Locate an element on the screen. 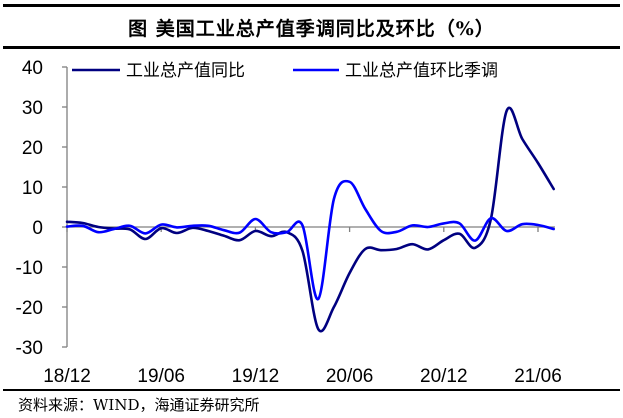 The width and height of the screenshot is (623, 418). top-rule is located at coordinates (311, 5).